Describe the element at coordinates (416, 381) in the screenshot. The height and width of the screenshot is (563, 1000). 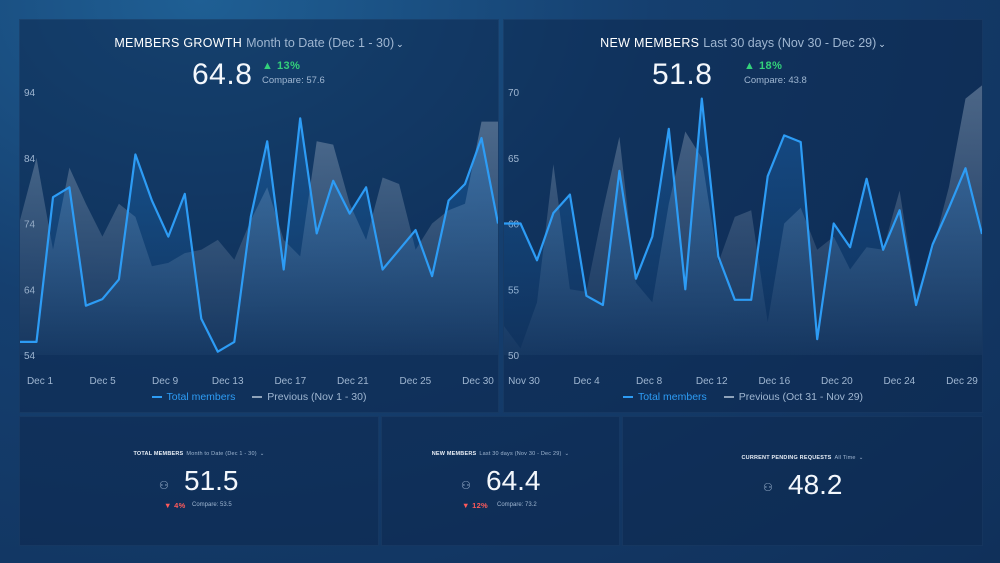
I see `x-tick-label: Dec 25` at that location.